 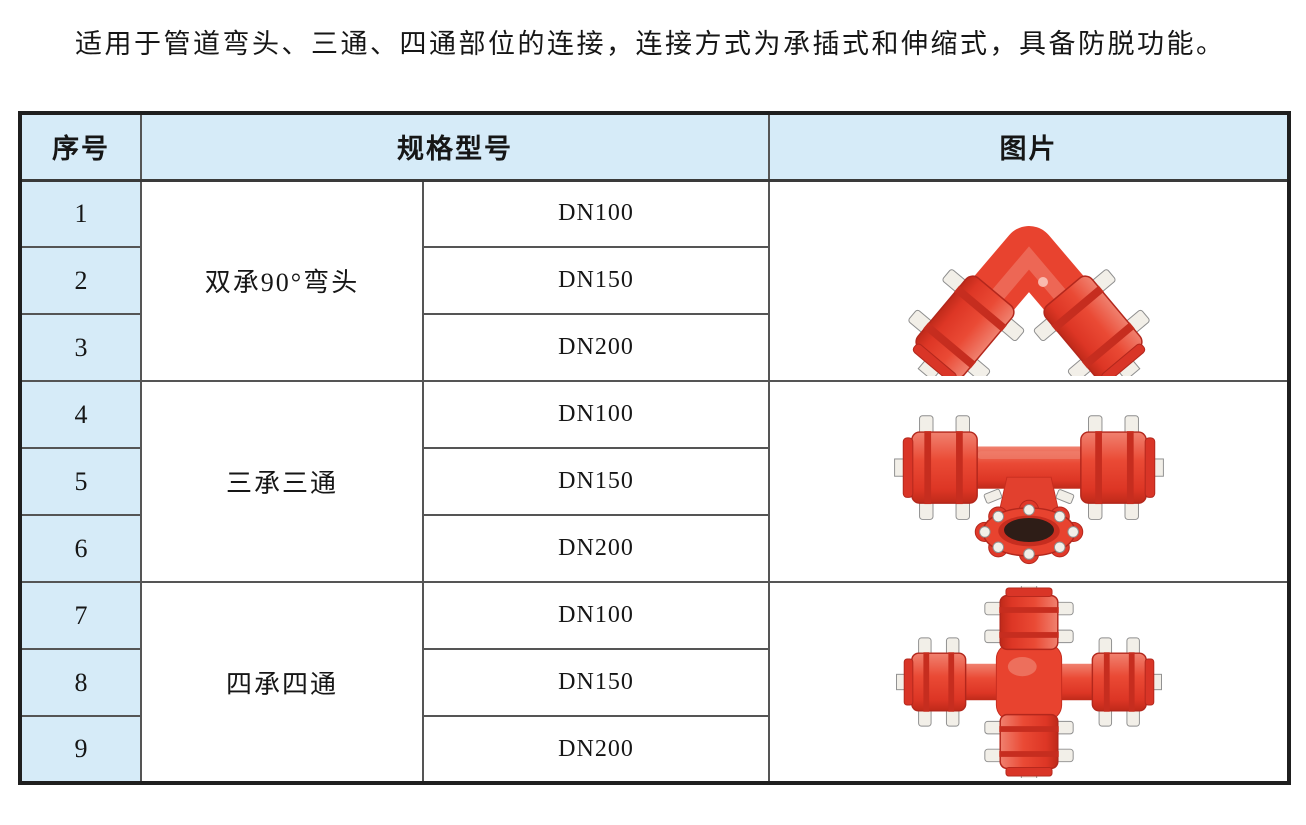 I want to click on tee-bottom-flange, so click(x=1028, y=531).